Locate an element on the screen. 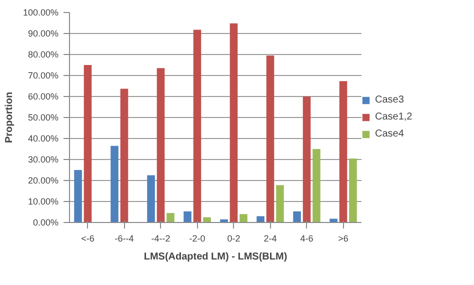 The width and height of the screenshot is (474, 285). y-tick-label: 100.00% is located at coordinates (40, 13).